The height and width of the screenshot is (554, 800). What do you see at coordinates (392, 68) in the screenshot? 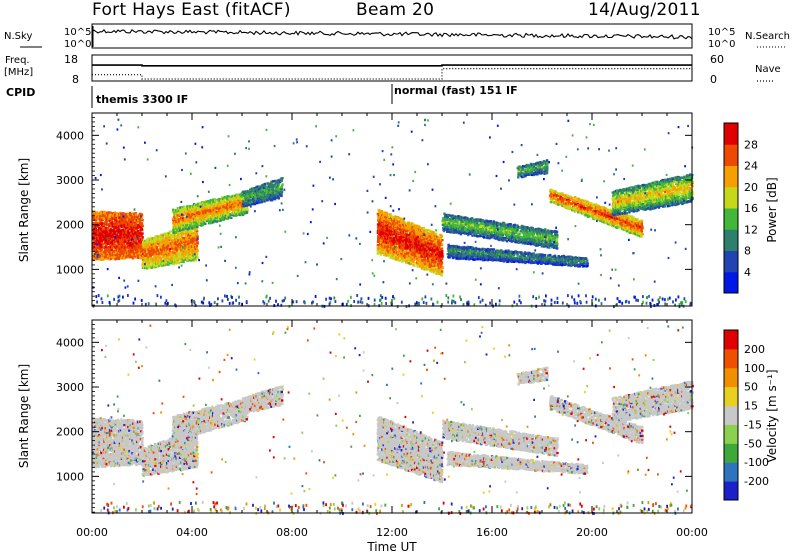
I see `freq-panel-frame` at bounding box center [392, 68].